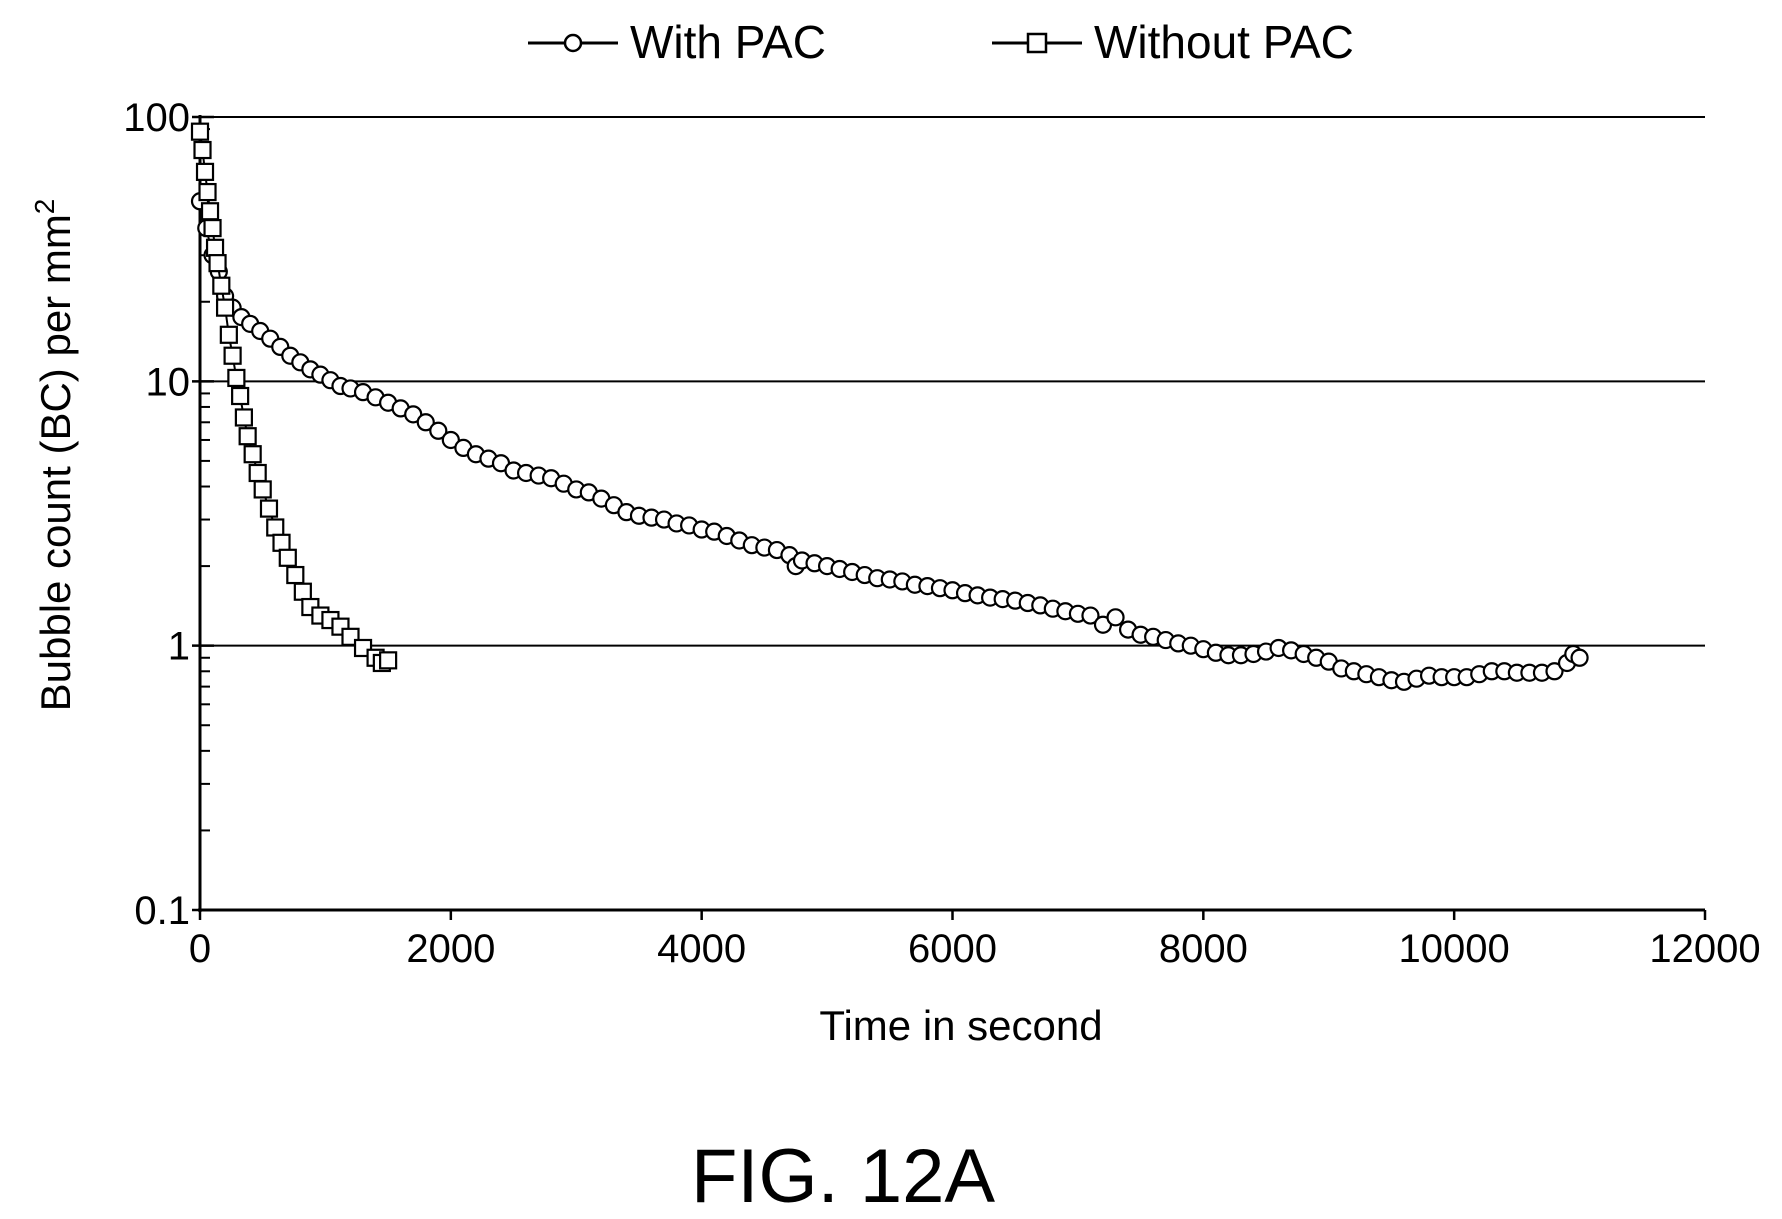  What do you see at coordinates (843, 1176) in the screenshot?
I see `figure-caption: FIG. 12A` at bounding box center [843, 1176].